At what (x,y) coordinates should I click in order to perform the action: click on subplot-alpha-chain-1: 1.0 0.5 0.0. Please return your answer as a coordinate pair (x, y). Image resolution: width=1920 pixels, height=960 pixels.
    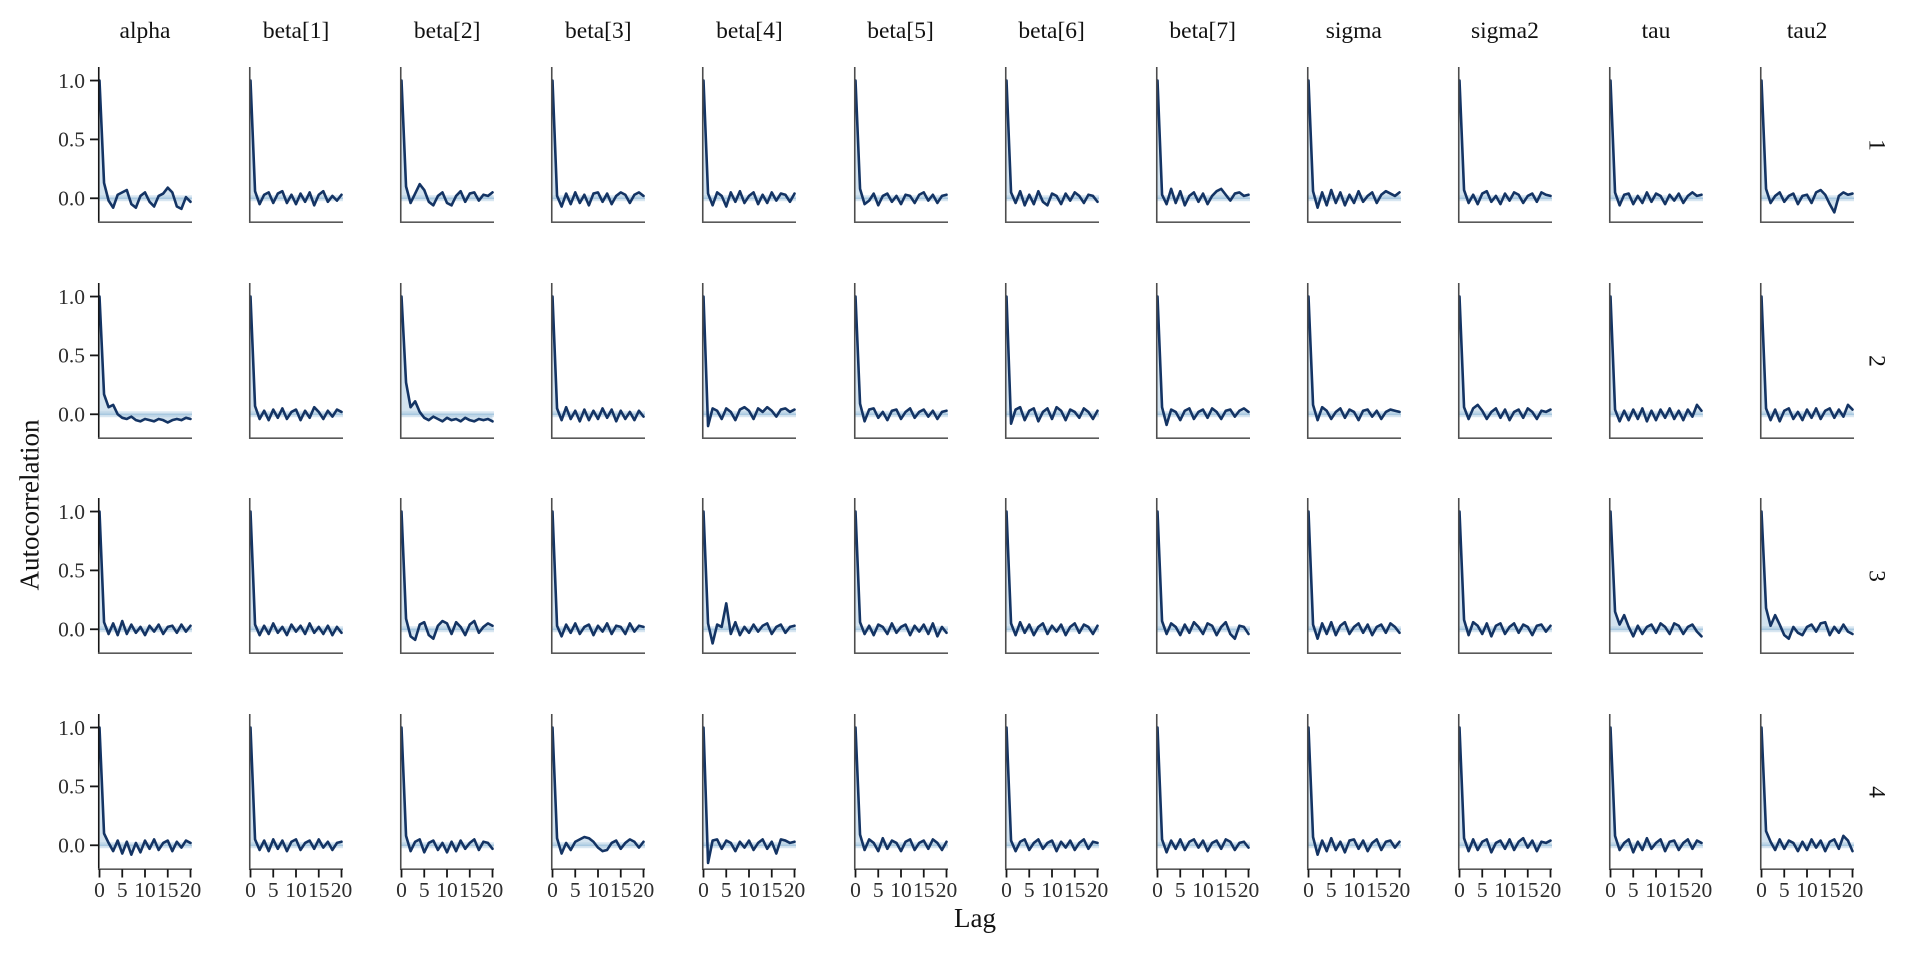
    Looking at the image, I should click on (125, 145).